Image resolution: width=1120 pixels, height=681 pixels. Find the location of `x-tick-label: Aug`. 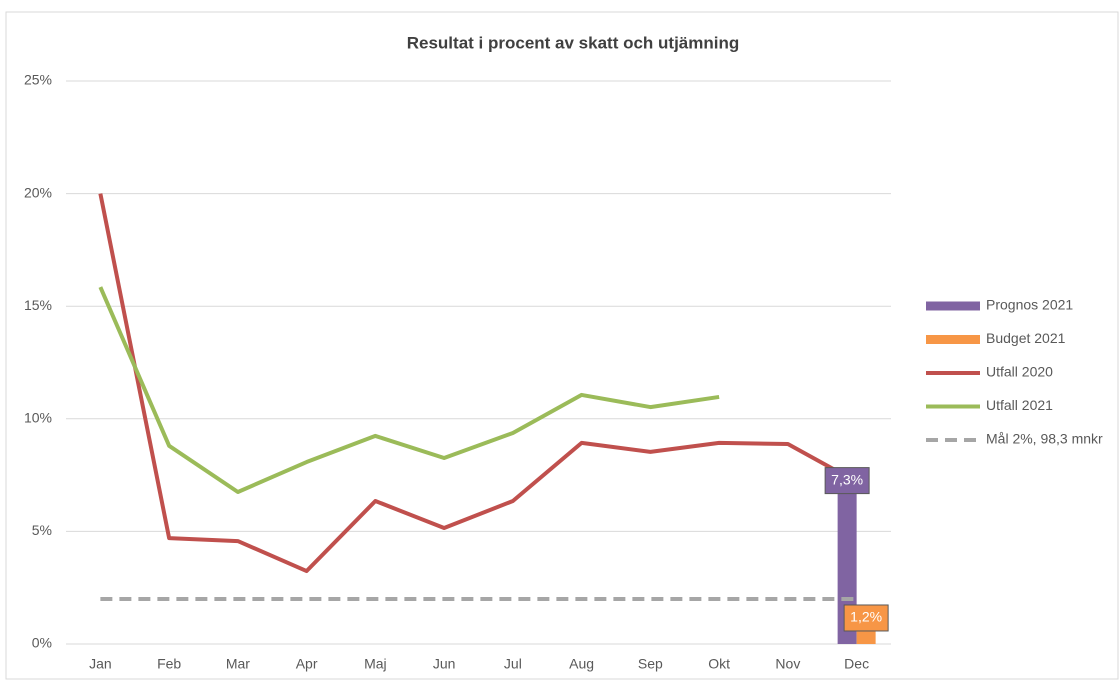

x-tick-label: Aug is located at coordinates (581, 664).